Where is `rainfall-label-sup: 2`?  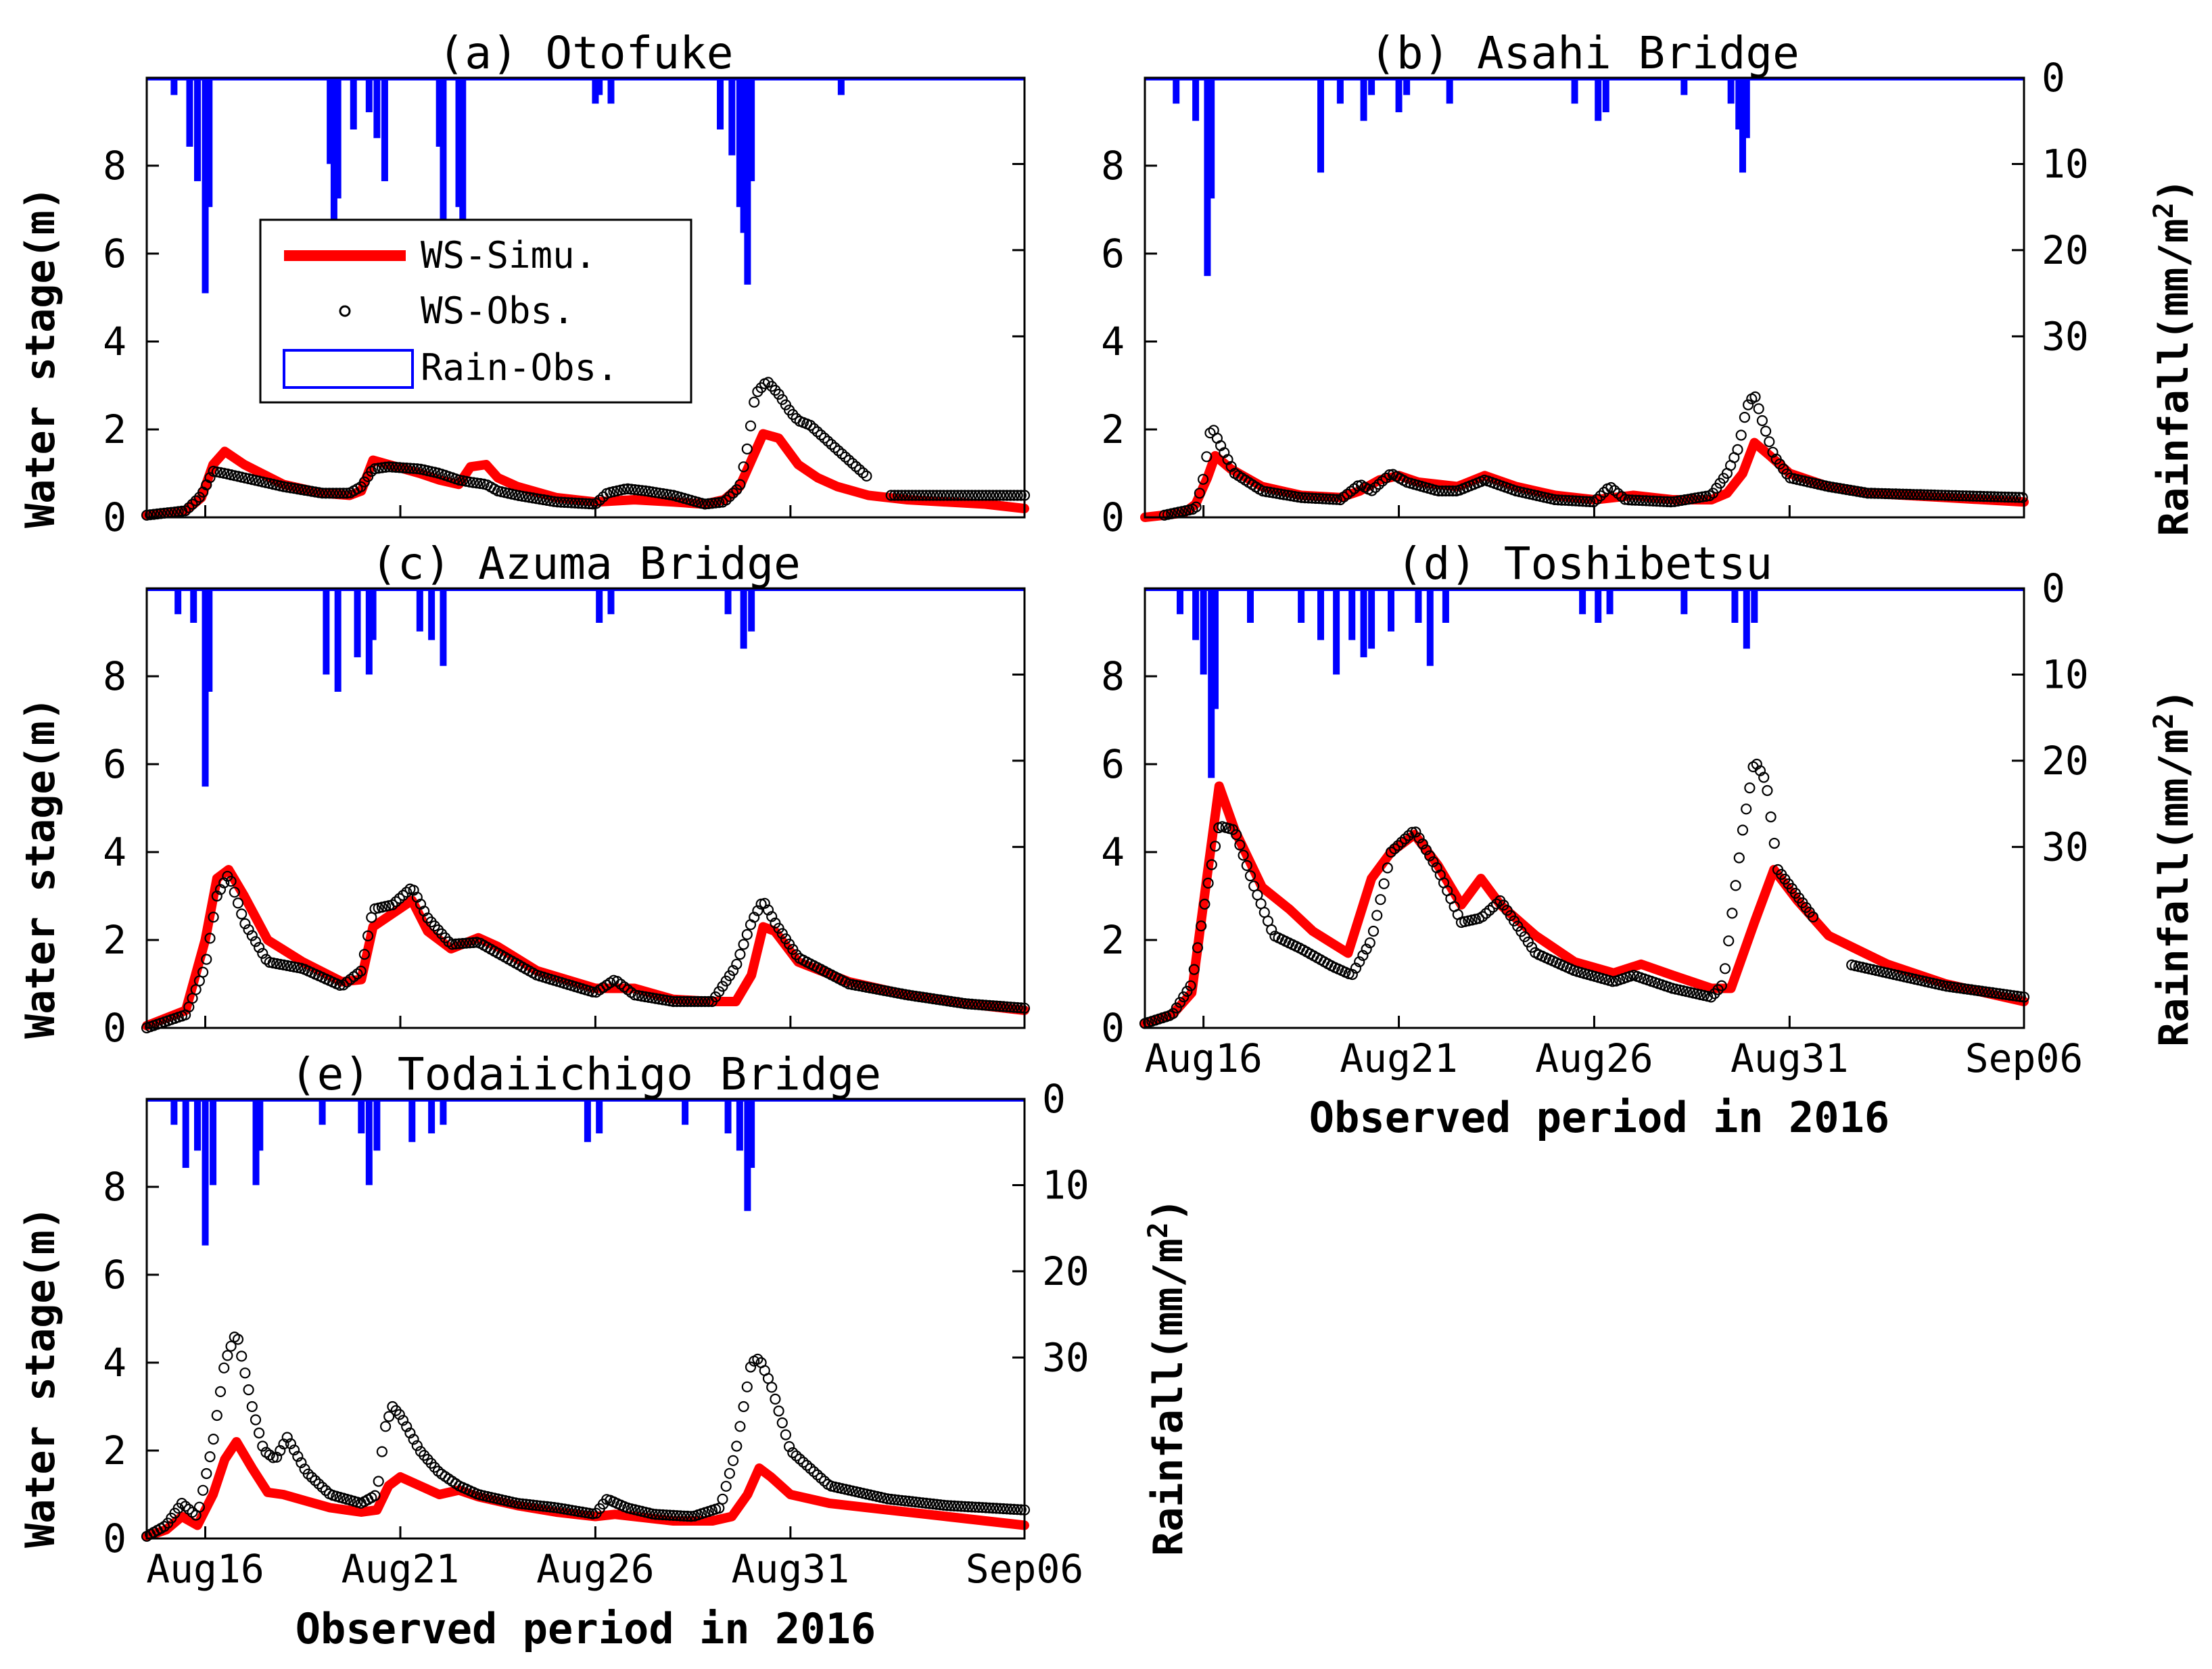 rainfall-label-sup: 2 is located at coordinates (1158, 1230).